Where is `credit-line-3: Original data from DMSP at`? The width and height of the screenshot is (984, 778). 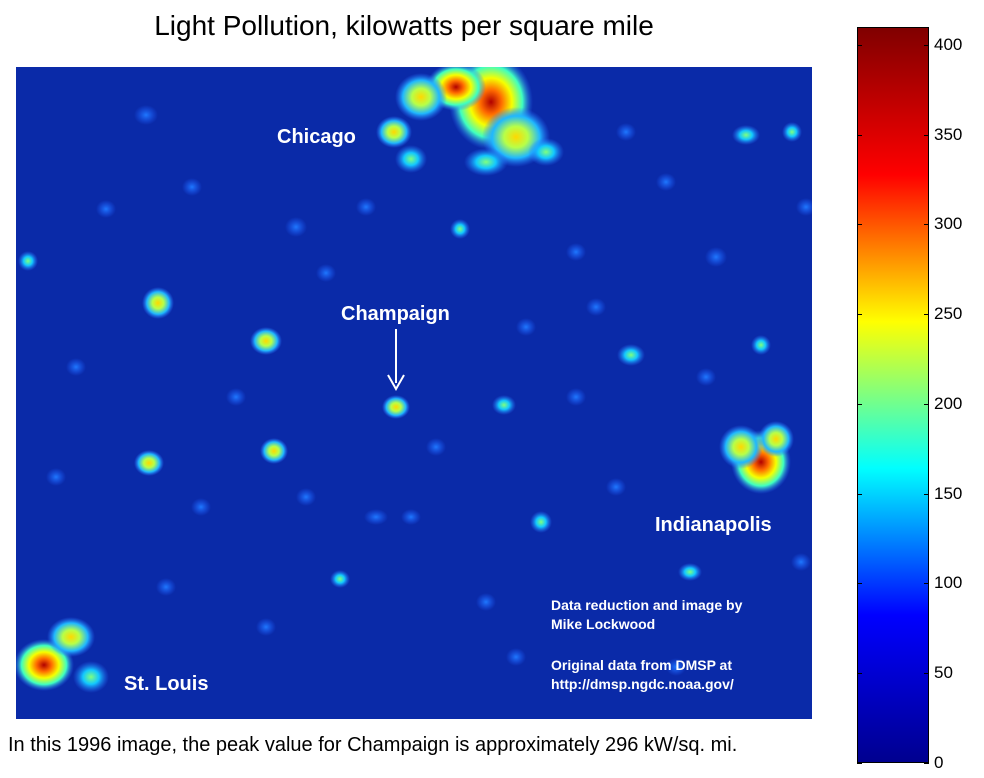 credit-line-3: Original data from DMSP at is located at coordinates (641, 665).